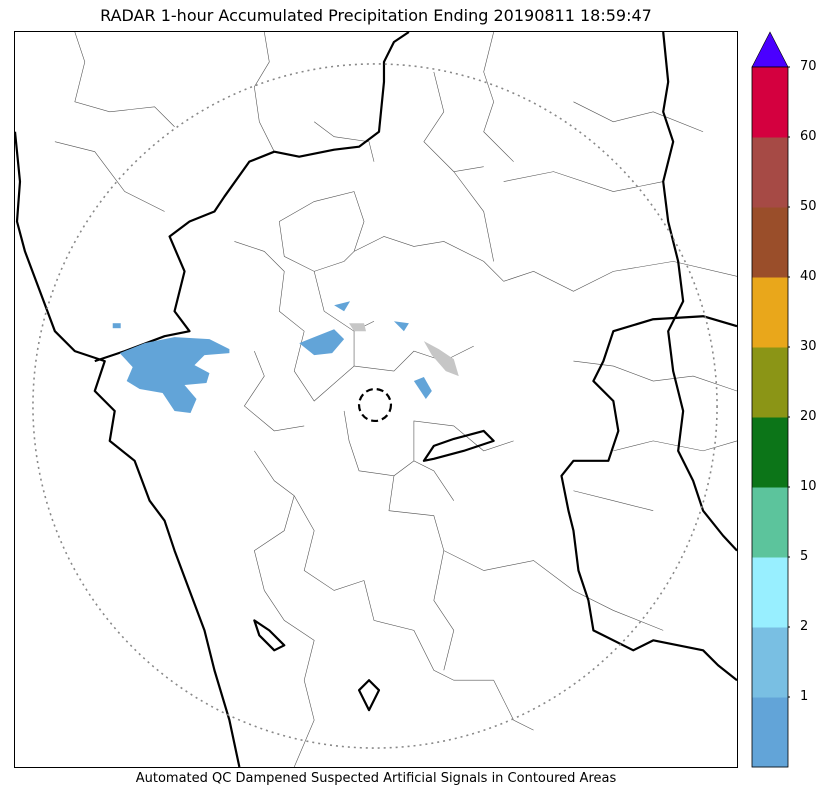 This screenshot has width=825, height=797. Describe the element at coordinates (804, 626) in the screenshot. I see `colorbar-tick-label: 2` at that location.